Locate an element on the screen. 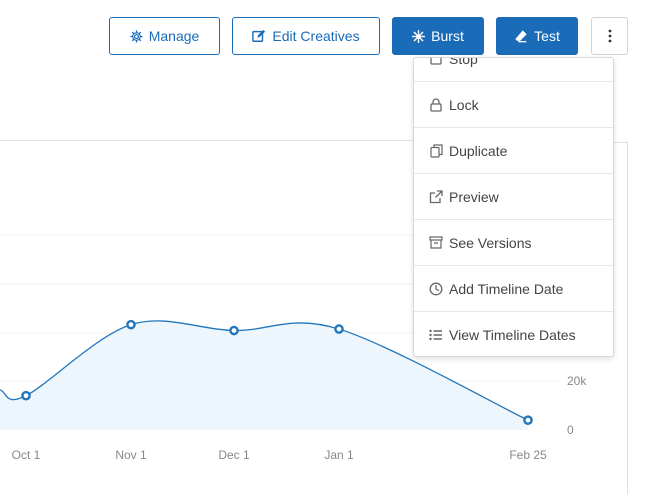 The image size is (646, 494). edit-icon is located at coordinates (259, 36).